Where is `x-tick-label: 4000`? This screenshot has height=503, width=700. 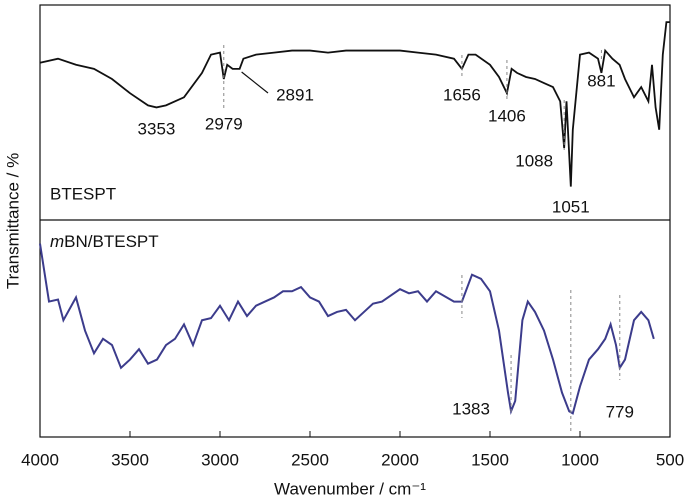 x-tick-label: 4000 is located at coordinates (40, 459).